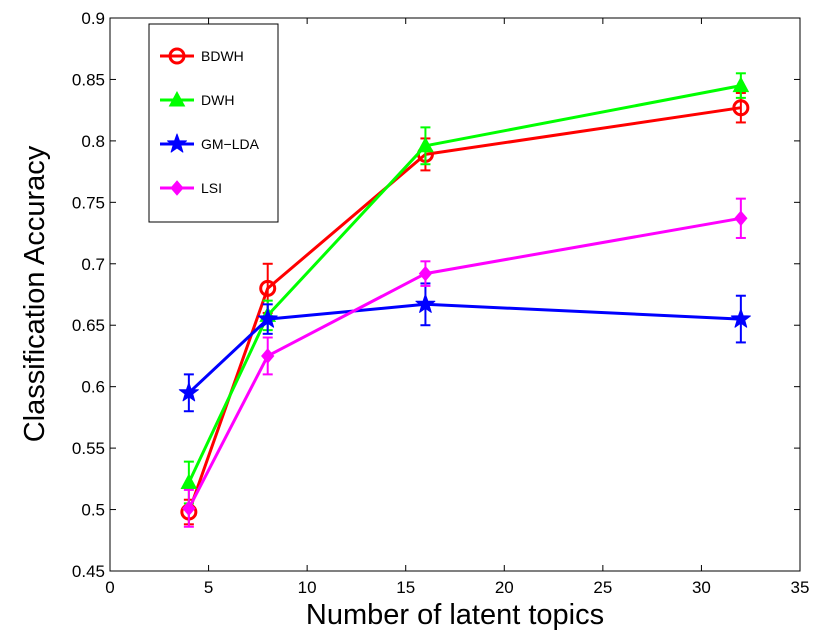  Describe the element at coordinates (405, 587) in the screenshot. I see `x-tick-label: 15` at that location.